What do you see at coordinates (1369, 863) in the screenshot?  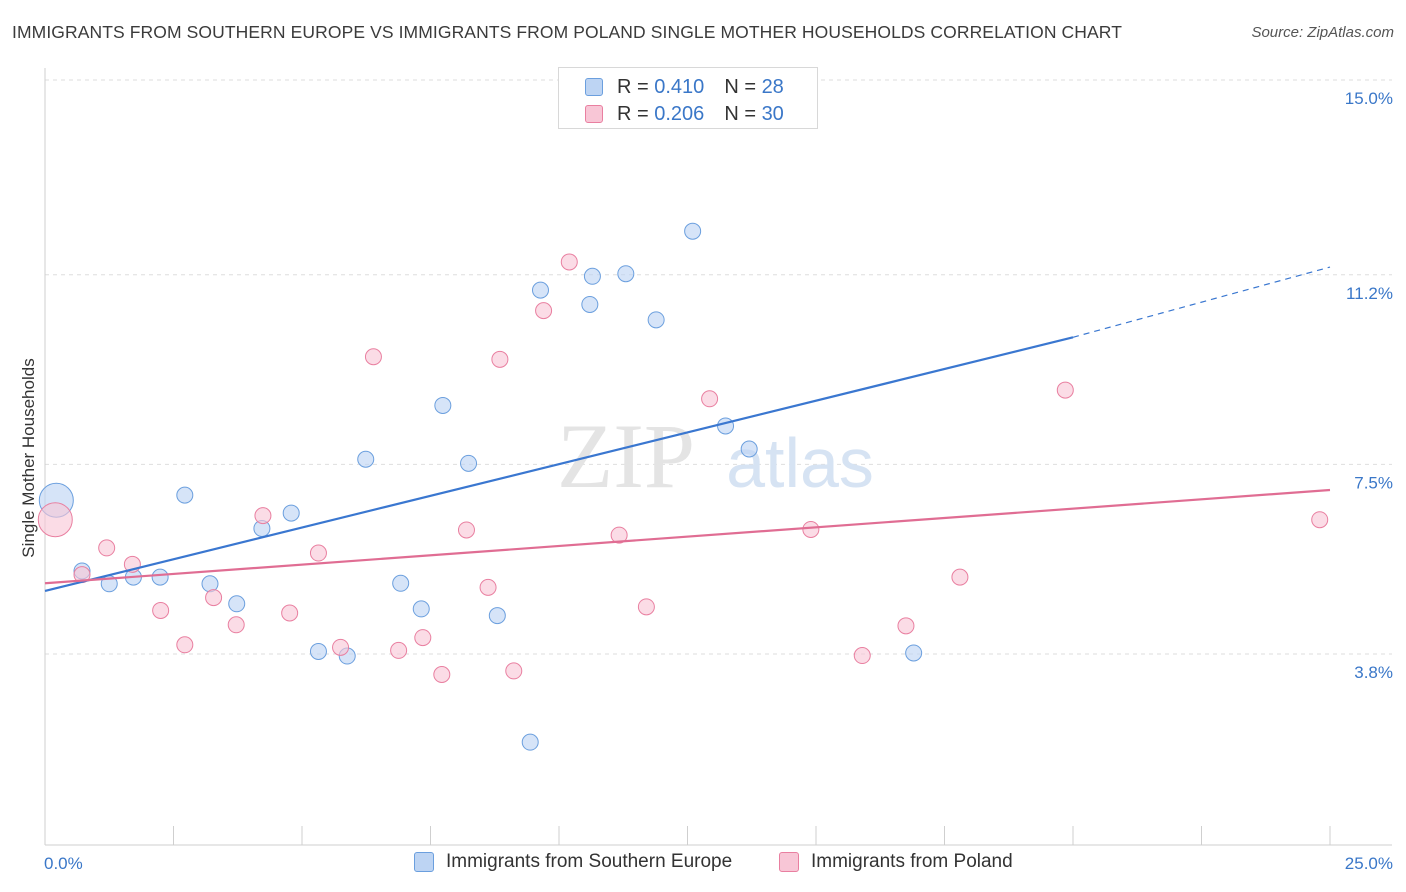 I see `x-tick-label-1: 25.0%` at bounding box center [1369, 863].